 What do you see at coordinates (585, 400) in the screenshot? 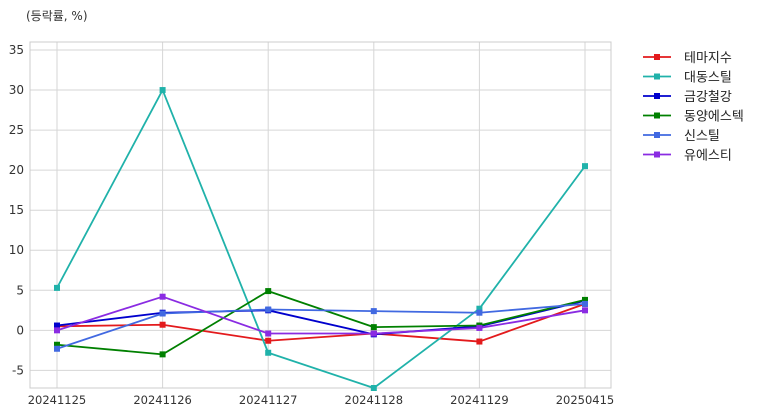
I see `x-tick-label: 20250415` at bounding box center [585, 400].